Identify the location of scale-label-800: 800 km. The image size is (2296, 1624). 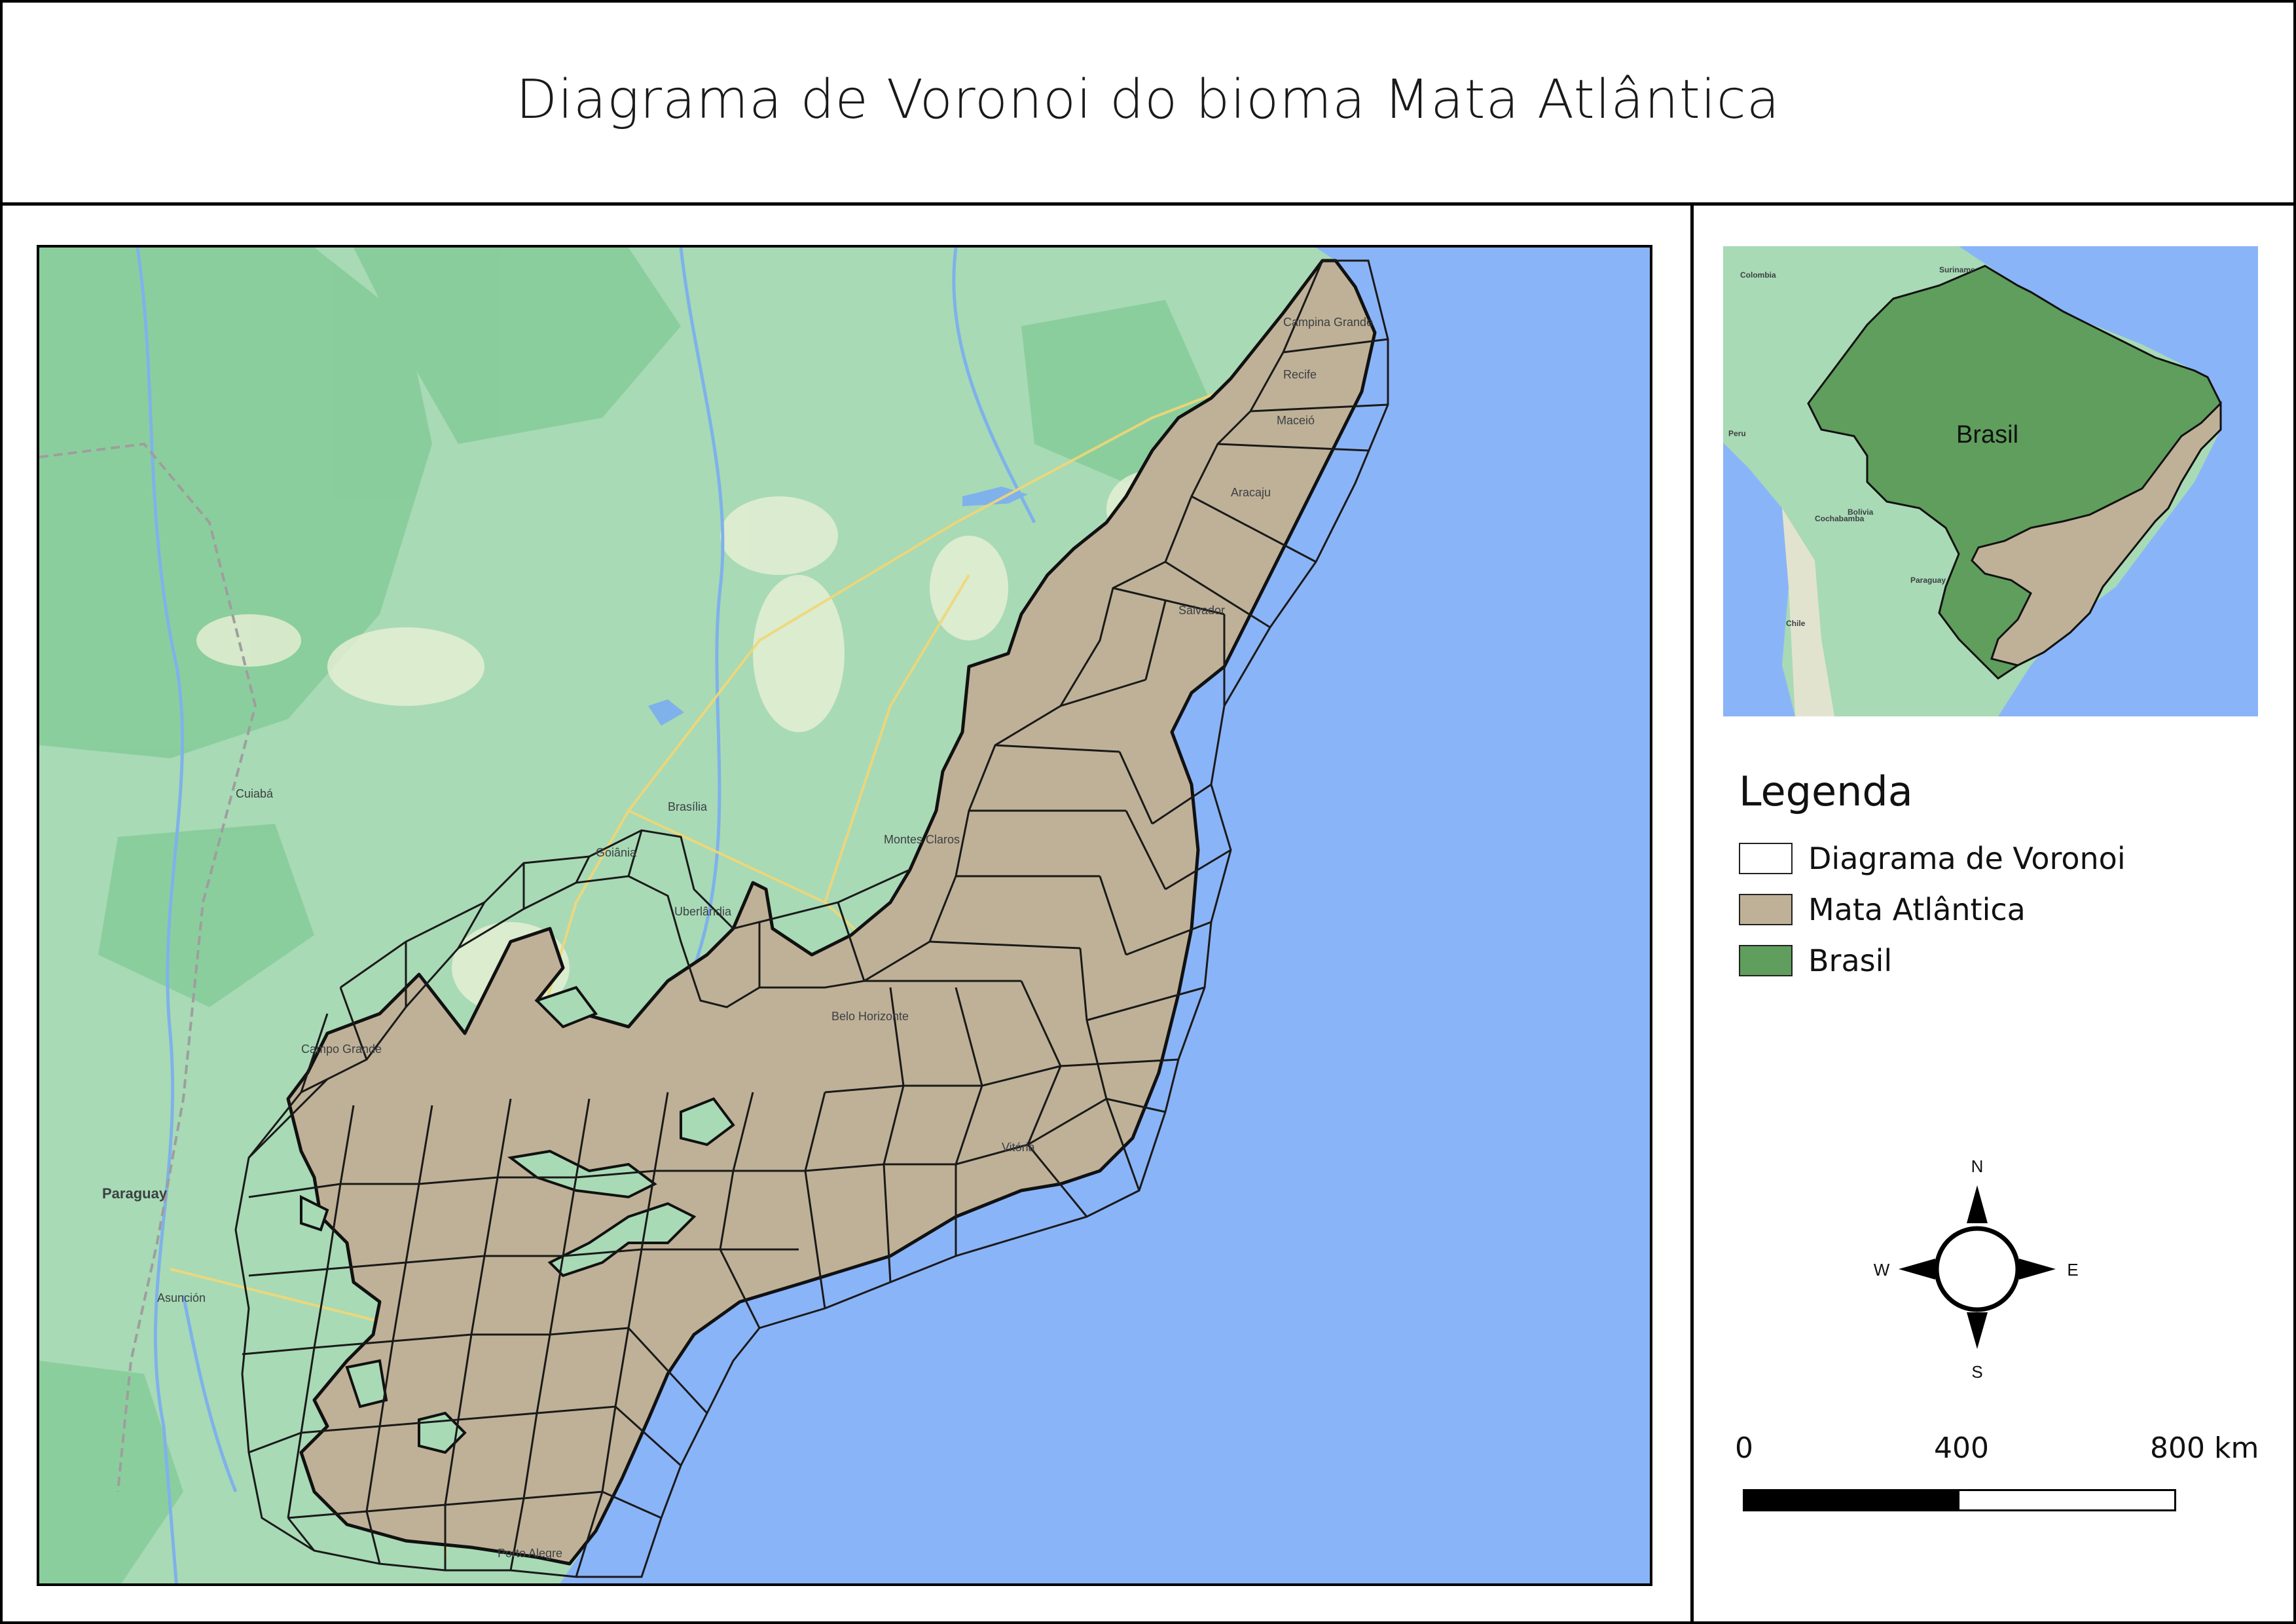
(2204, 1448).